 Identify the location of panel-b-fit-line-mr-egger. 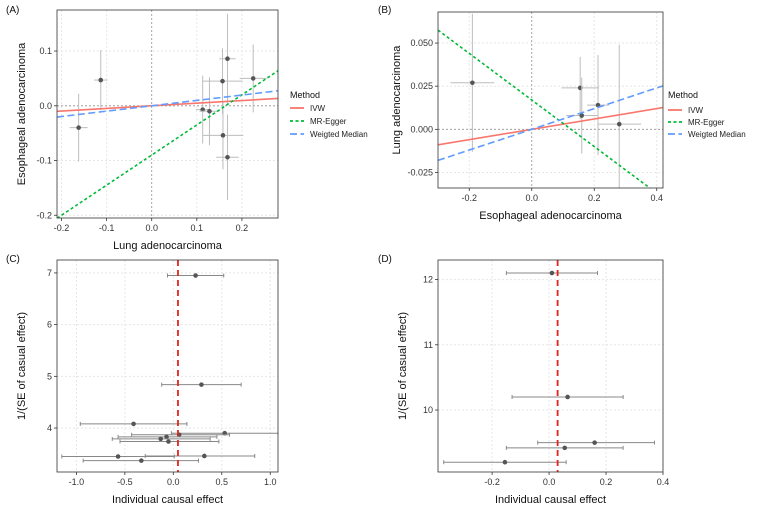
(545, 108).